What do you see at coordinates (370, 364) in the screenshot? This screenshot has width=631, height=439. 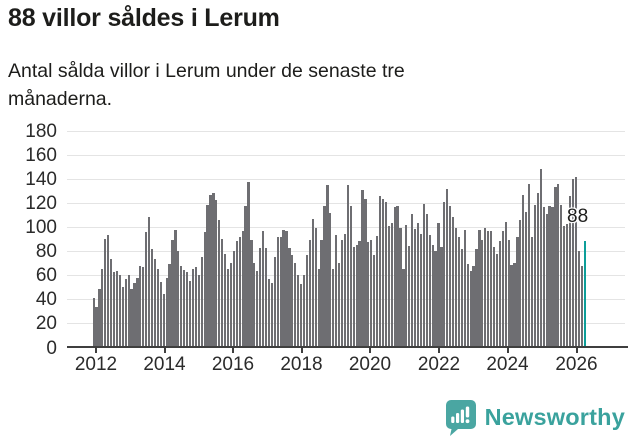 I see `x-axis-tick-label: 2020` at bounding box center [370, 364].